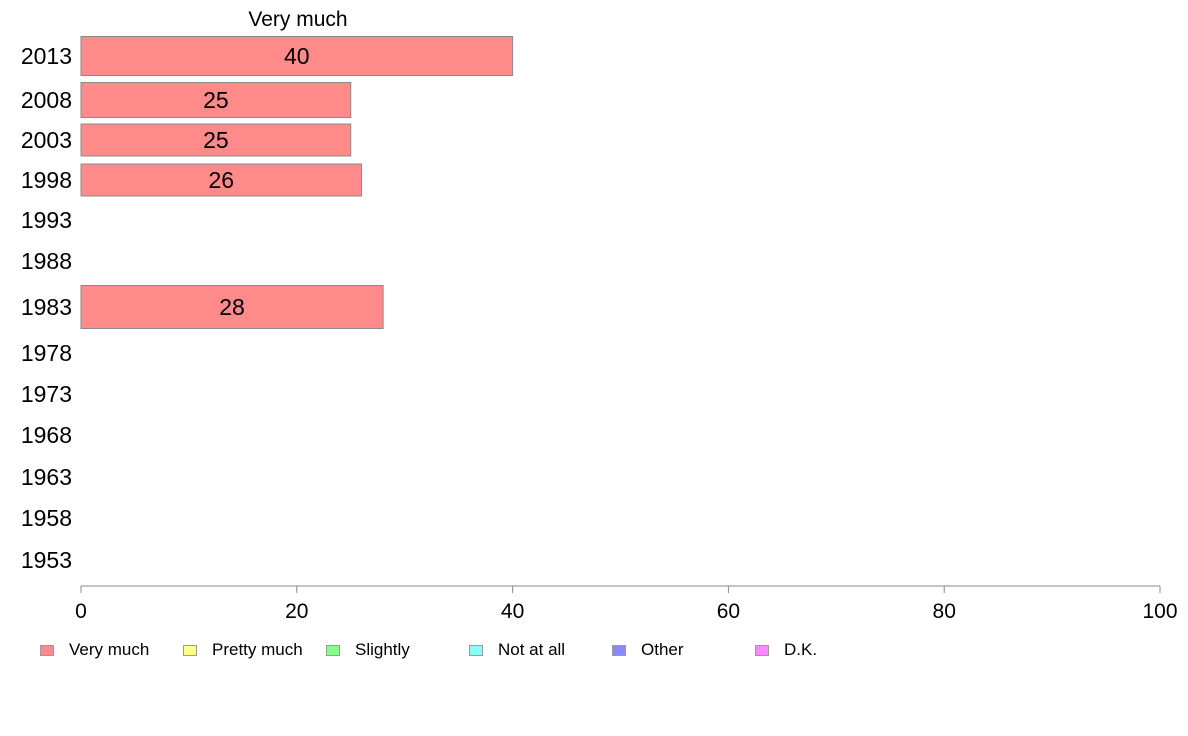 The height and width of the screenshot is (736, 1188). What do you see at coordinates (296, 611) in the screenshot?
I see `x-tick-label: 20` at bounding box center [296, 611].